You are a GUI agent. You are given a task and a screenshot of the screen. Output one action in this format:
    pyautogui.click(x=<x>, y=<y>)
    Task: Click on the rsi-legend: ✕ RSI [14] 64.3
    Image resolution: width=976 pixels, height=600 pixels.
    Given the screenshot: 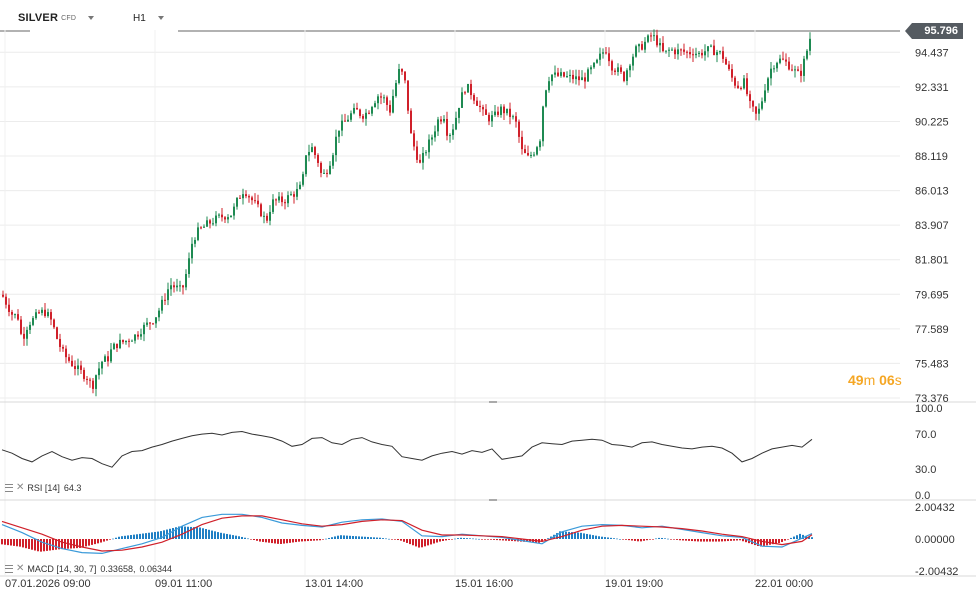 What is the action you would take?
    pyautogui.click(x=43, y=487)
    